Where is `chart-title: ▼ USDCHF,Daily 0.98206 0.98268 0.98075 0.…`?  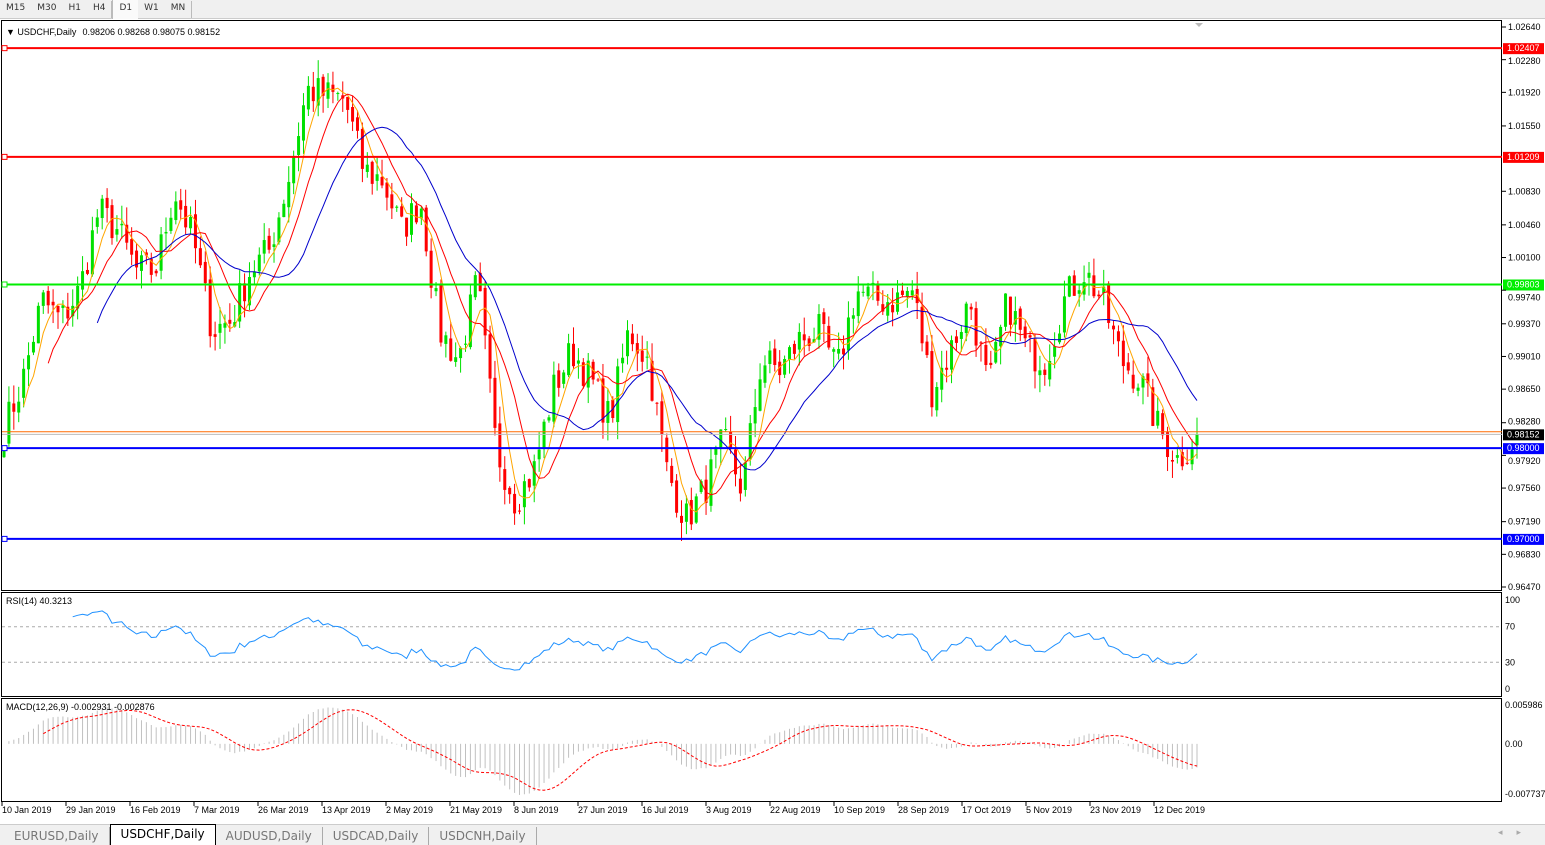 chart-title: ▼ USDCHF,Daily 0.98206 0.98268 0.98075 0.… is located at coordinates (113, 32).